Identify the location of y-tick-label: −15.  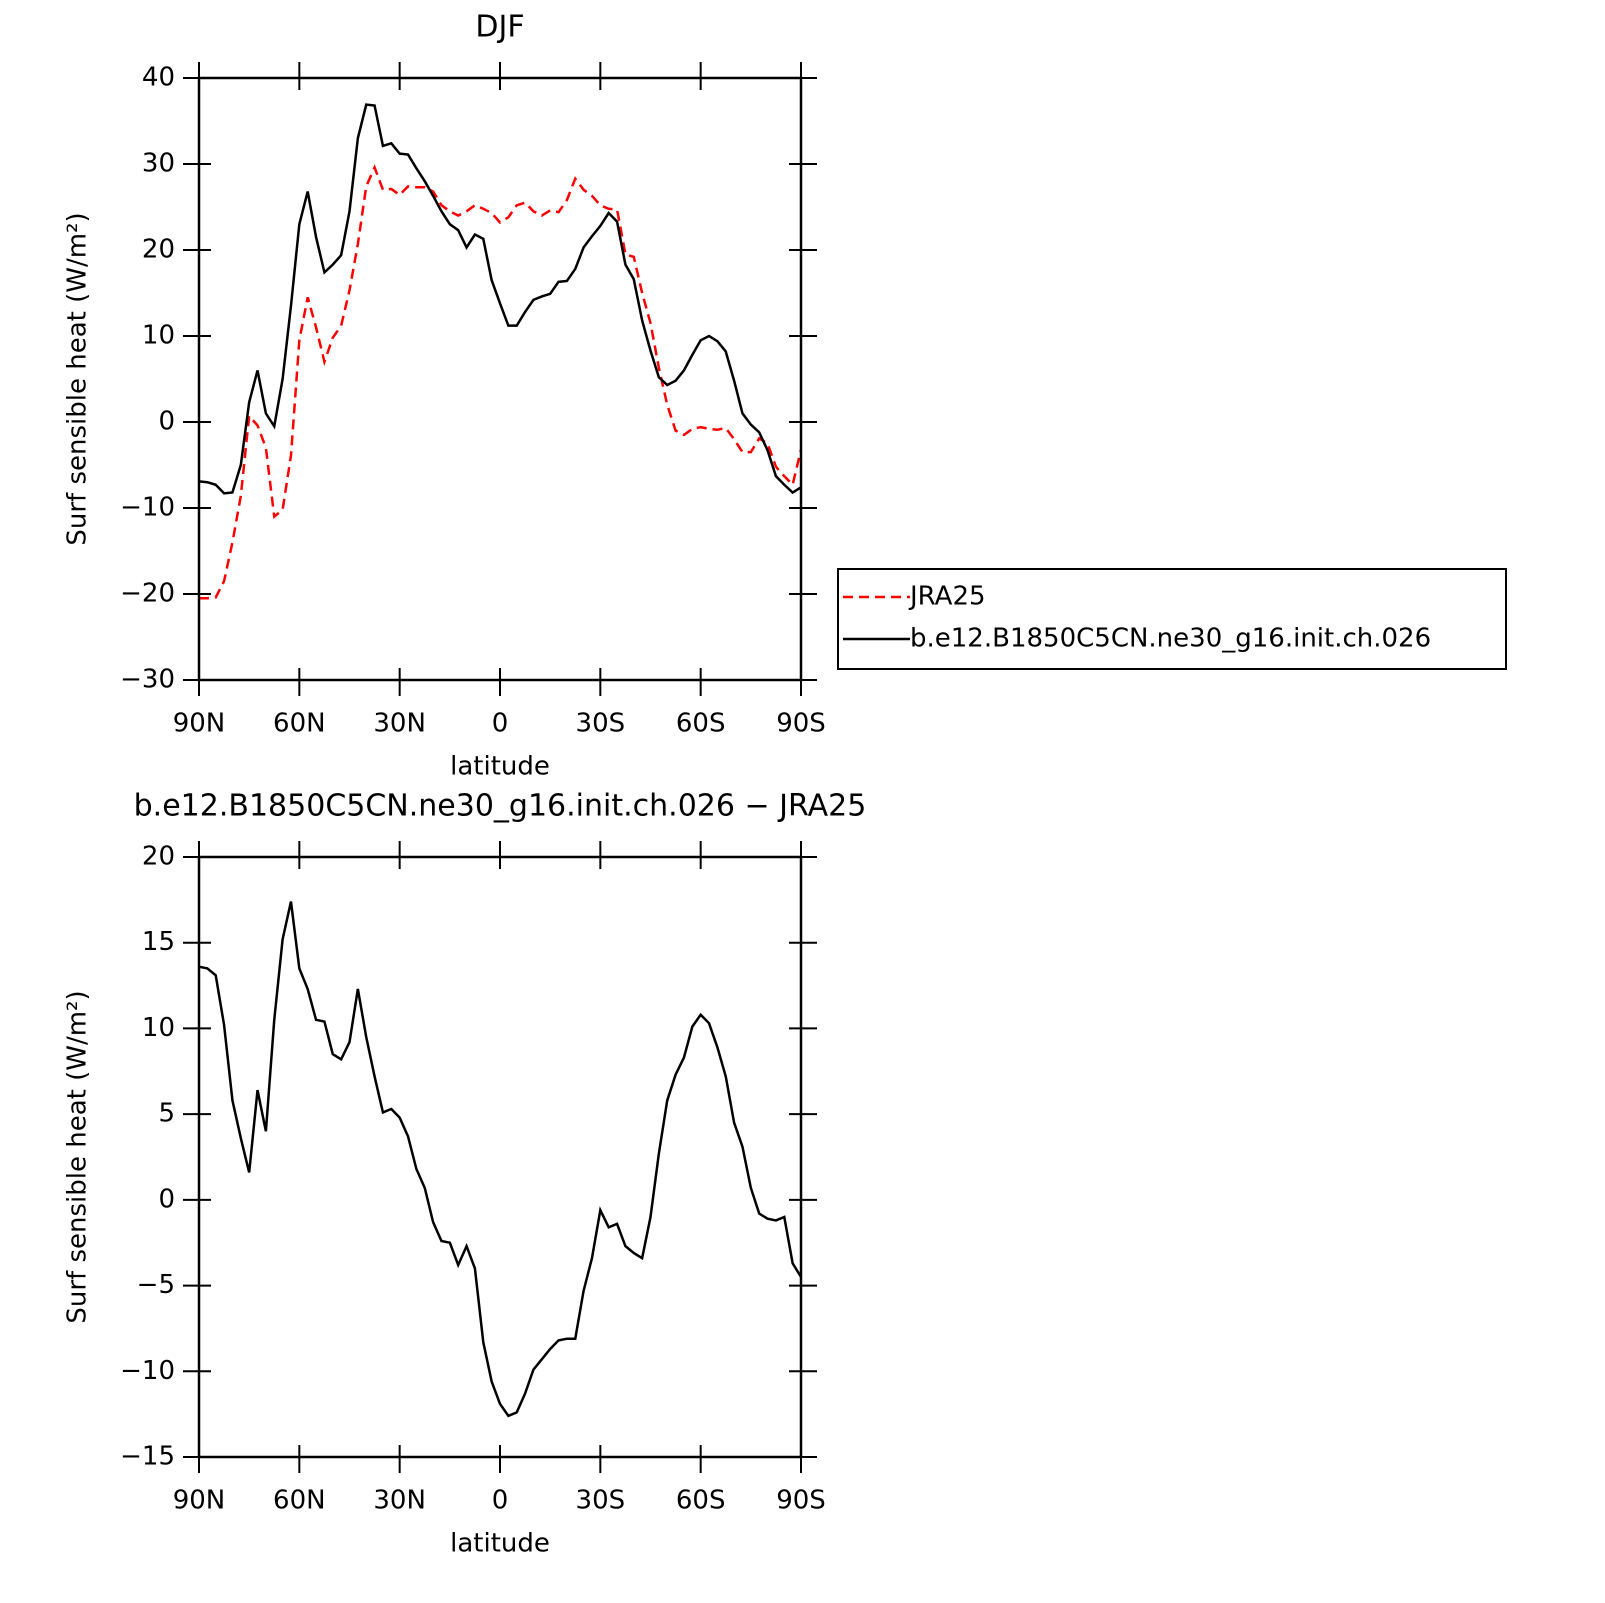
(147, 1457).